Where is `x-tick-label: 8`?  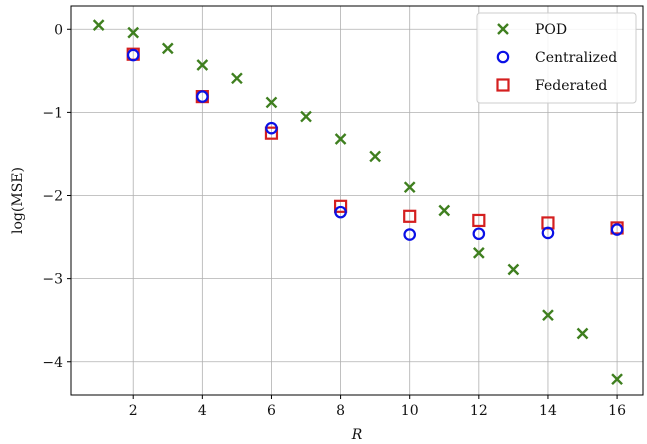 x-tick-label: 8 is located at coordinates (340, 411).